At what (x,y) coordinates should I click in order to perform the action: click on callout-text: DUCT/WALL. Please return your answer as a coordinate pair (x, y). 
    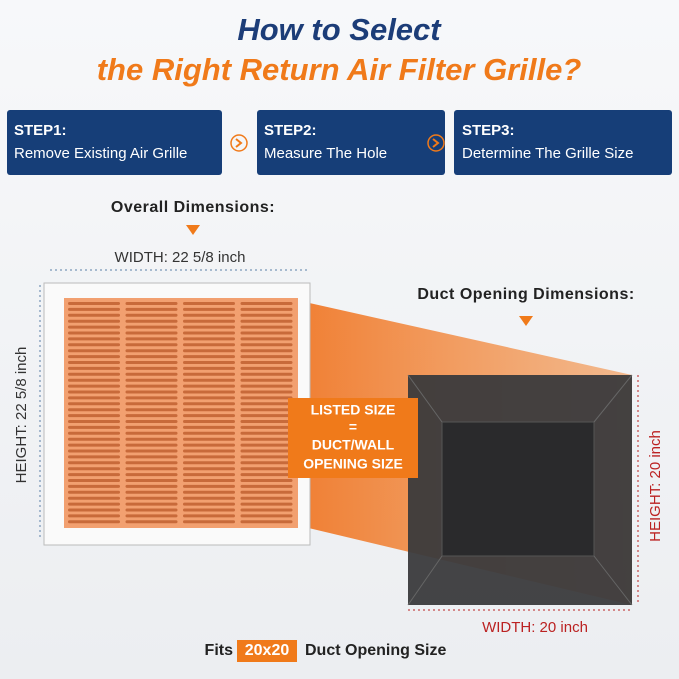
    Looking at the image, I should click on (353, 445).